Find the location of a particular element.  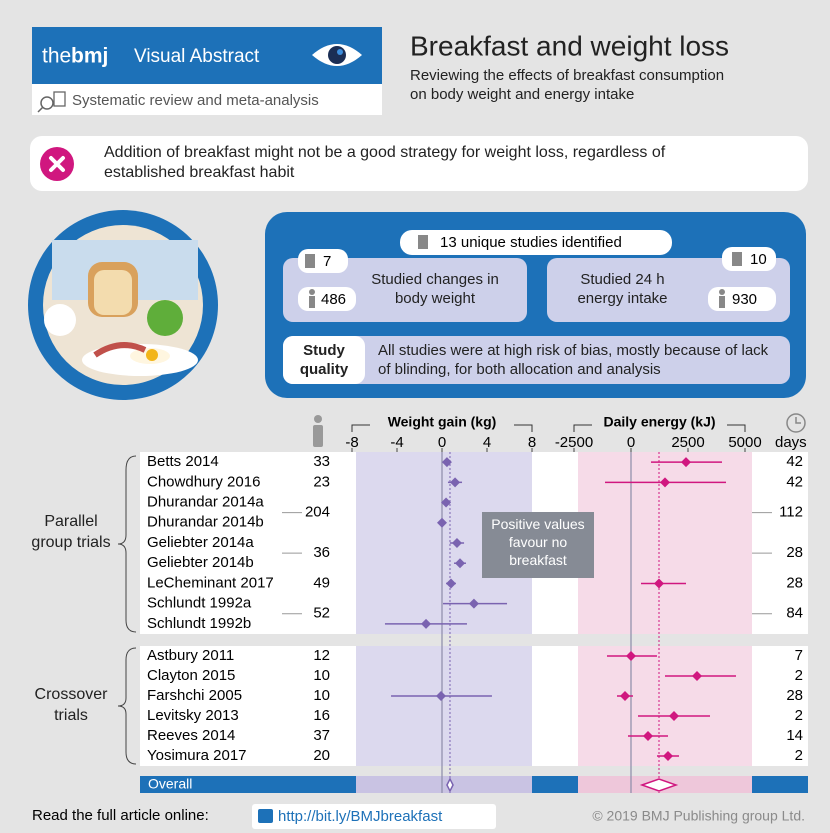

study-name: Clayton 2015 is located at coordinates (191, 675).